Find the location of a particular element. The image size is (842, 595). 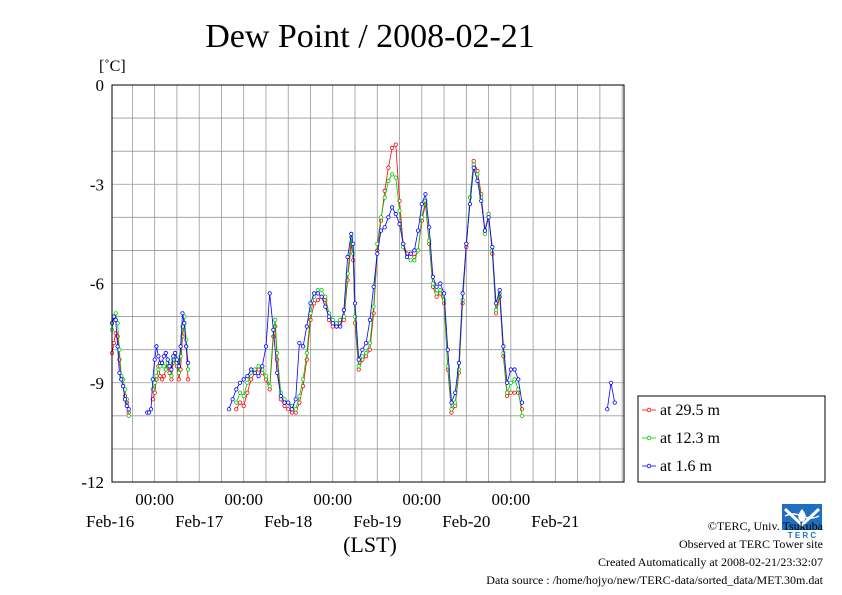

y-tick-label: -12 is located at coordinates (92, 482).